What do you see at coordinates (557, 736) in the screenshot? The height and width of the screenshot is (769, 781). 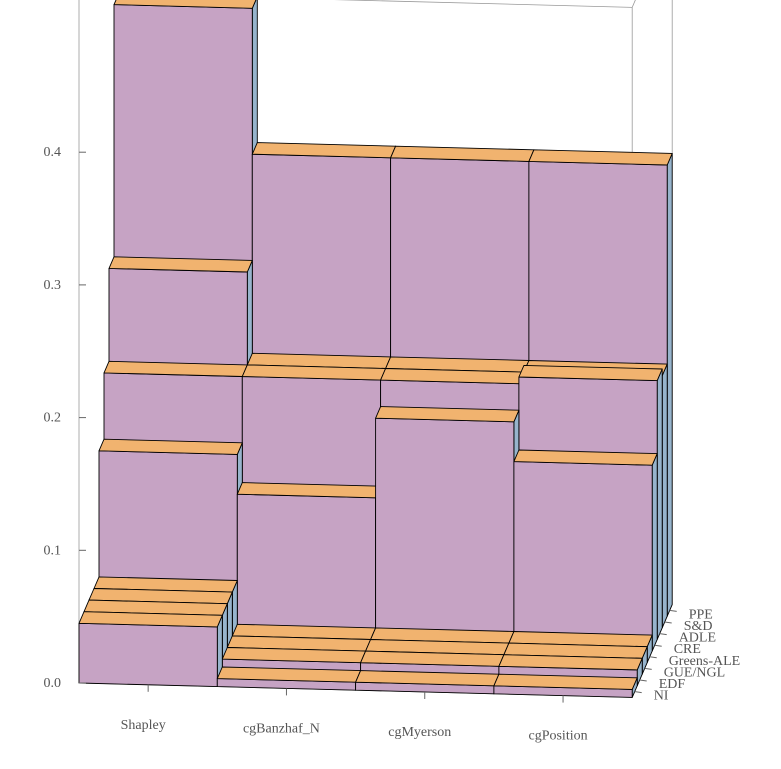 I see `x-tick-label: cgPosition` at bounding box center [557, 736].